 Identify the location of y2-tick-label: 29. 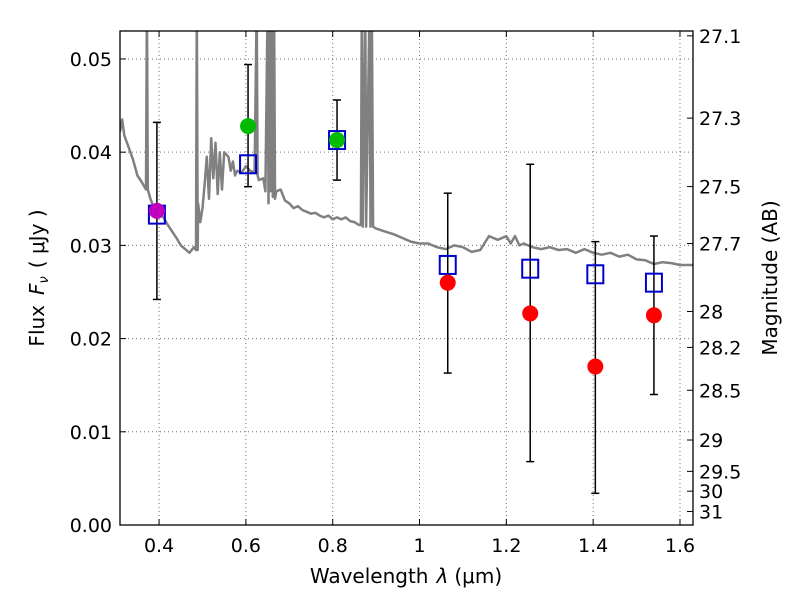
(711, 441).